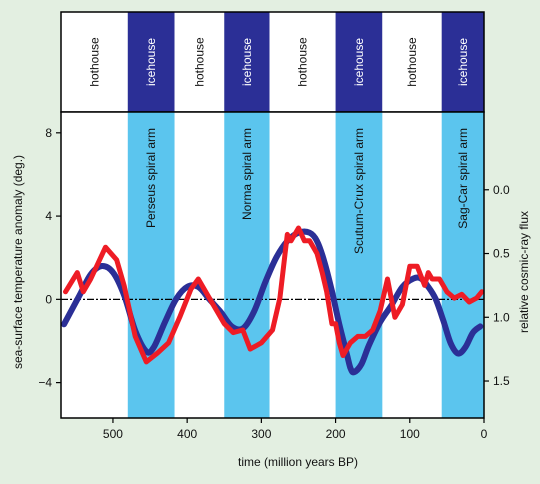 The width and height of the screenshot is (540, 484). Describe the element at coordinates (48, 216) in the screenshot. I see `y-left-tick-label: 4` at that location.